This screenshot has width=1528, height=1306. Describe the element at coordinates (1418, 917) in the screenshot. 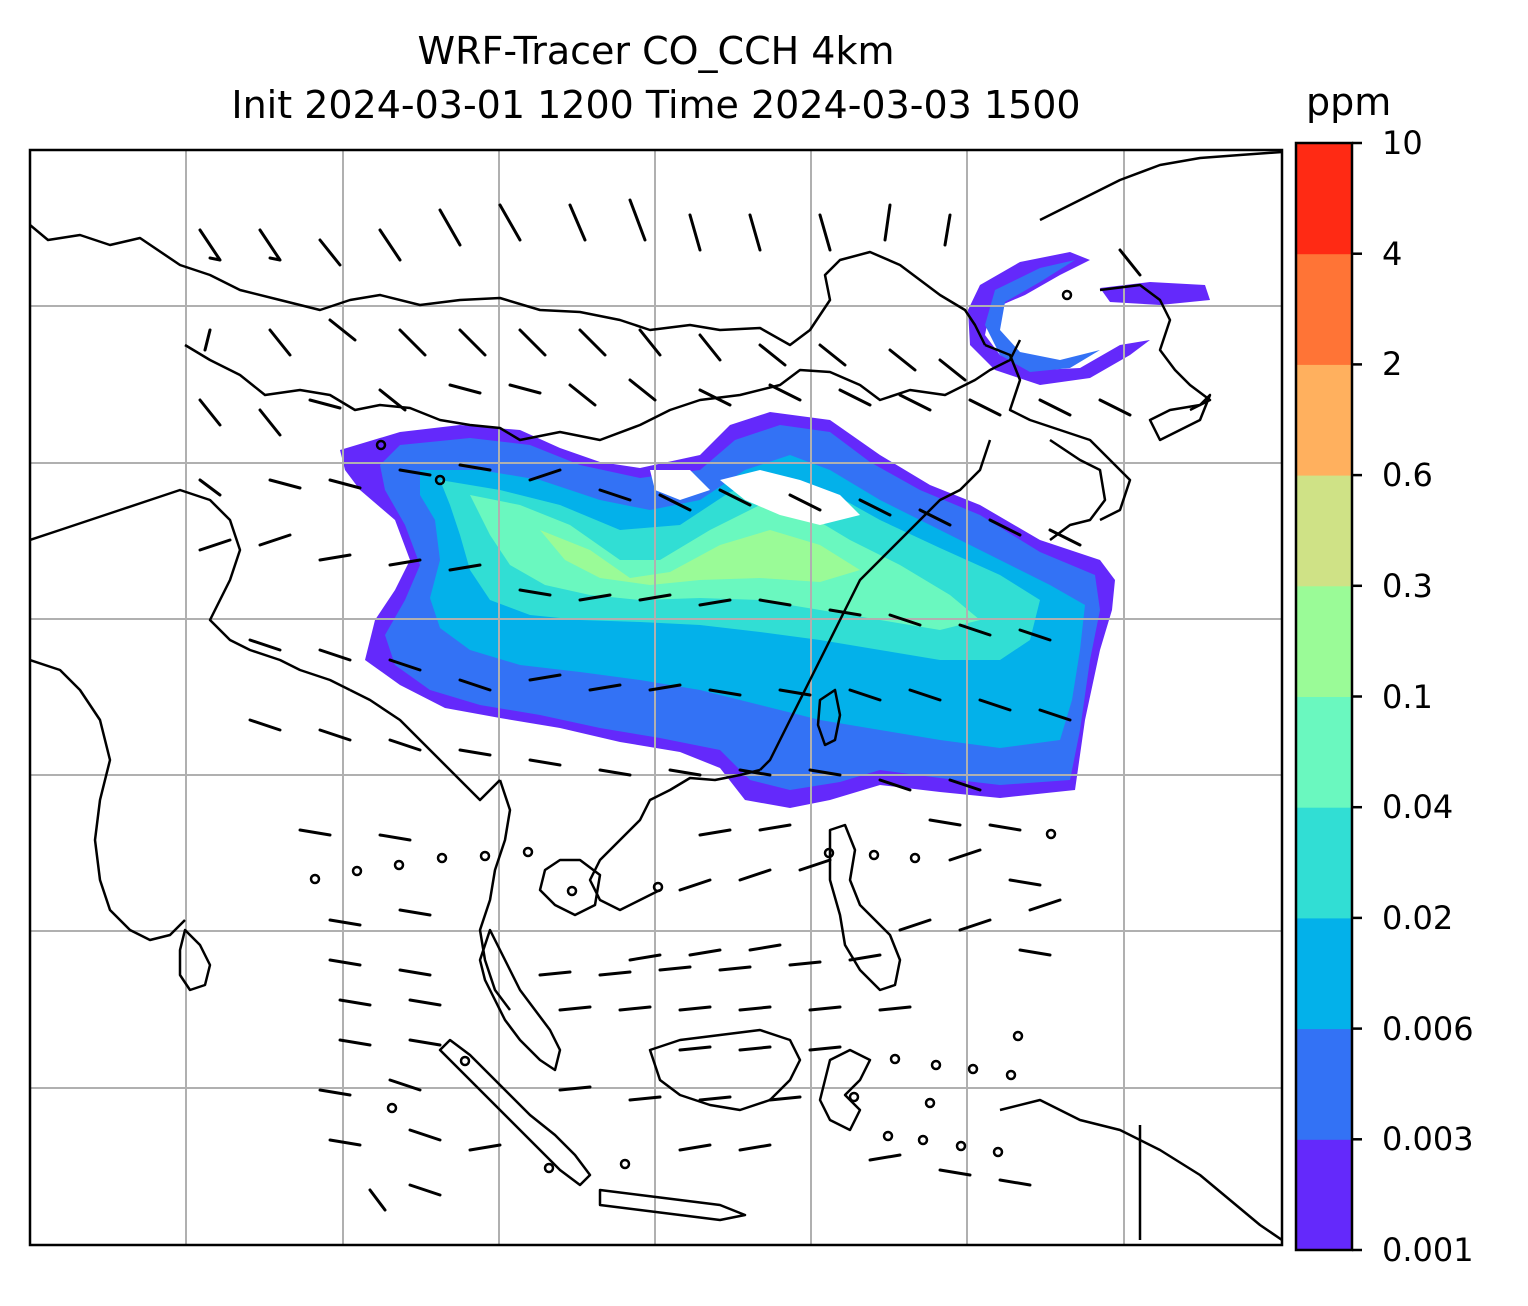

I see `colorbar-tick-label: 0.02` at that location.